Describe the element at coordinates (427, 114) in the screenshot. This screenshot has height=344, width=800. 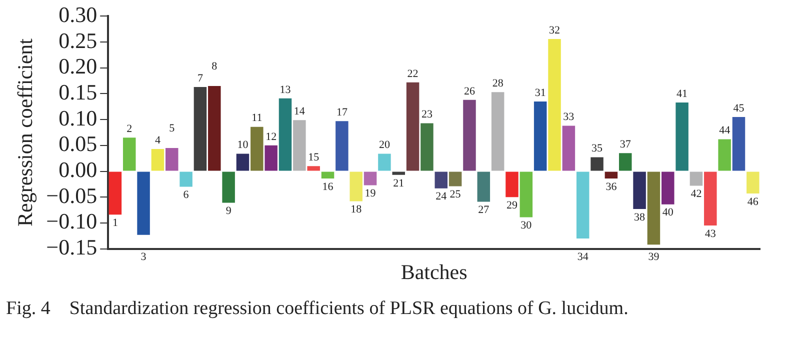
I see `x-tick-label: 23` at that location.